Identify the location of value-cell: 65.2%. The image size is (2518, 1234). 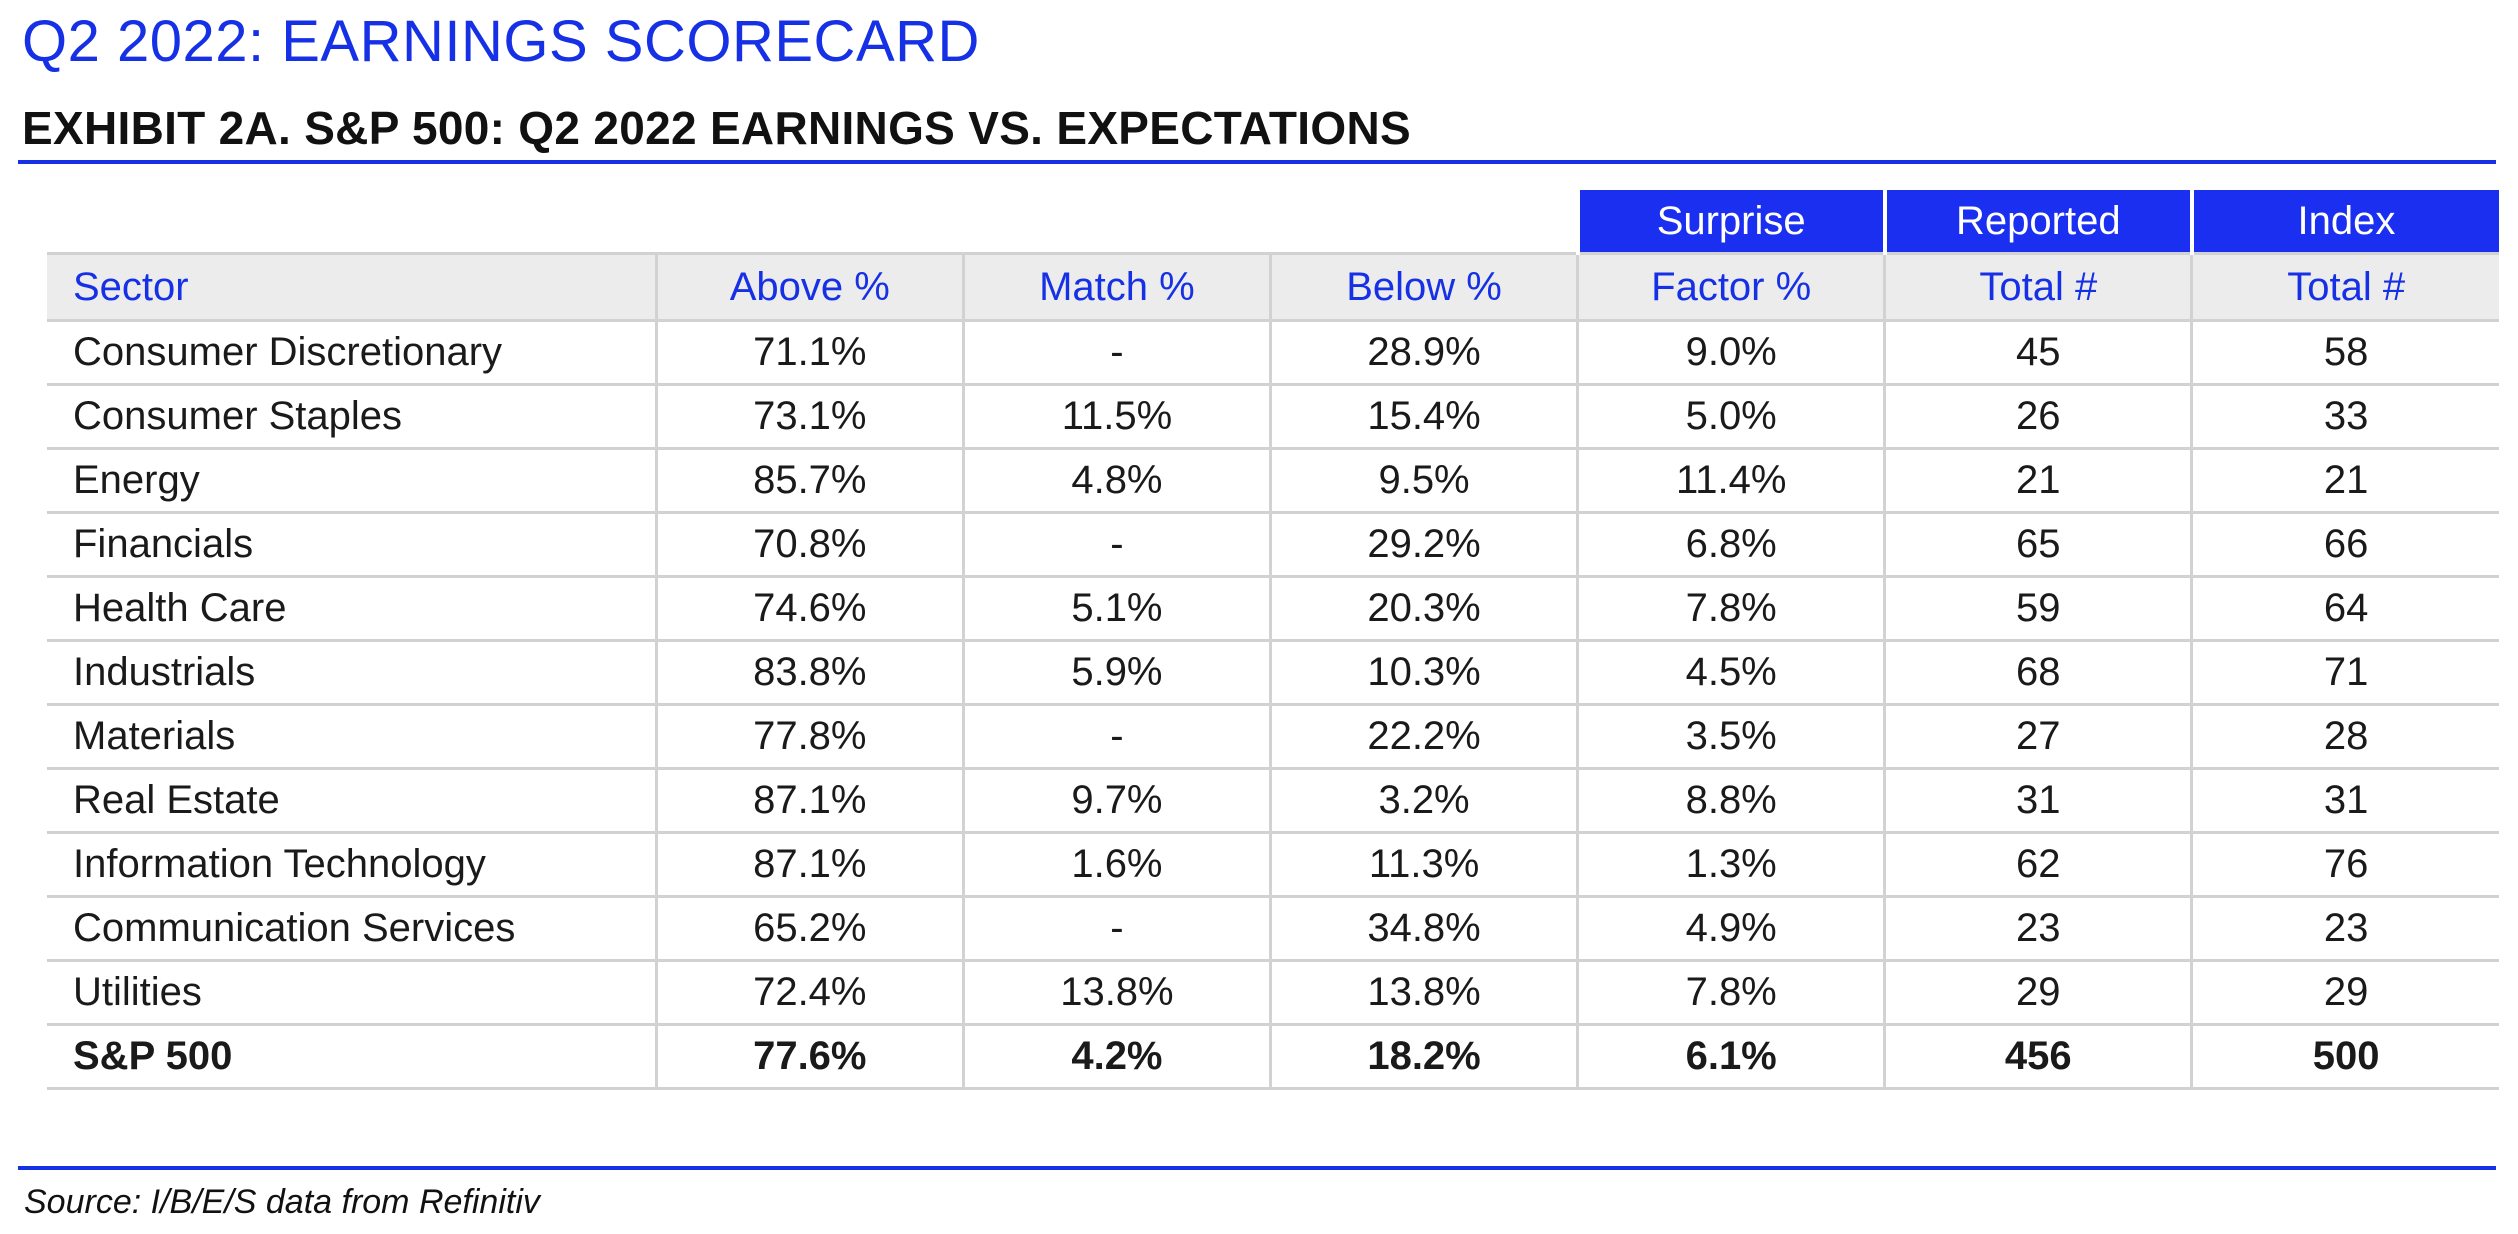
(809, 929).